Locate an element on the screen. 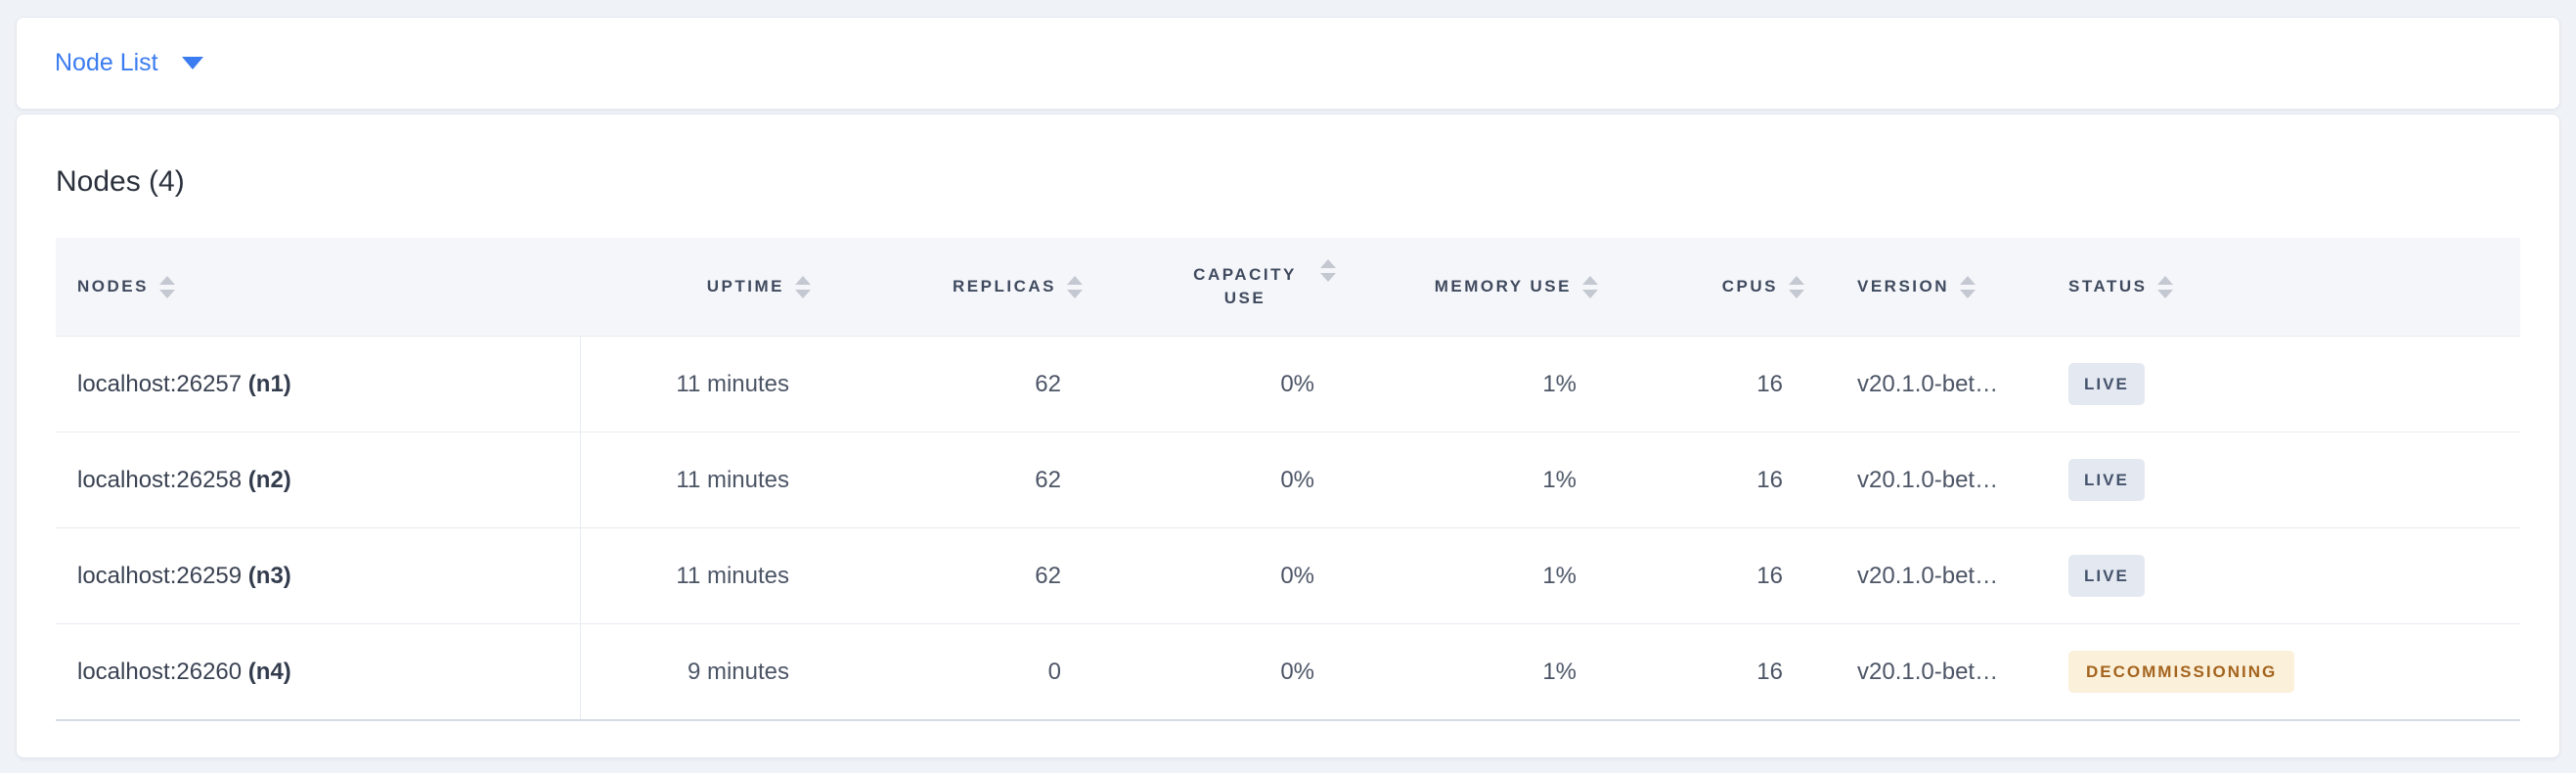  node-address: localhost:26257 is located at coordinates (162, 383).